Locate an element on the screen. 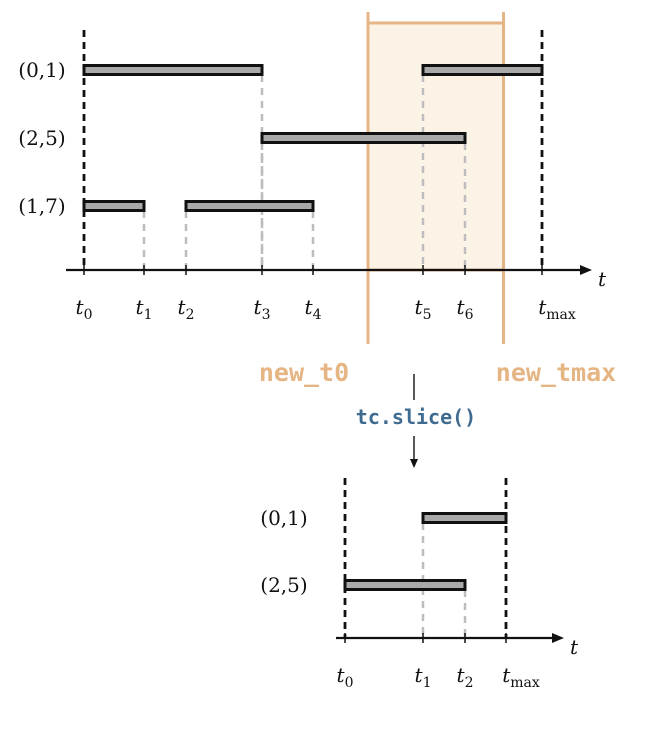  new-tmax-label: new_tmax is located at coordinates (556, 372).